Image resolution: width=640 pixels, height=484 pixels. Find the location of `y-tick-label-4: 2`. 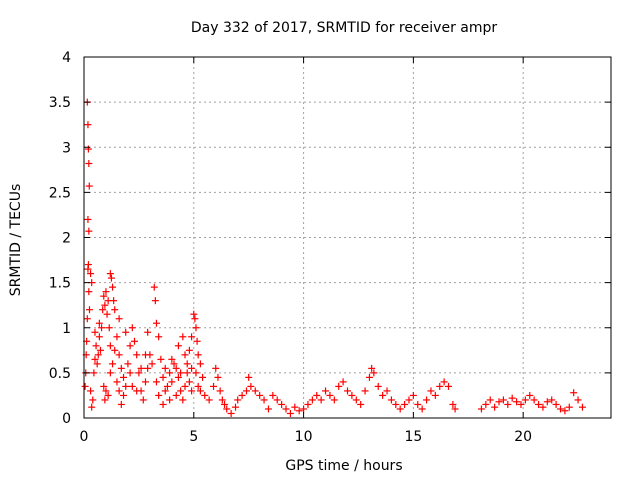

y-tick-label-4: 2 is located at coordinates (66, 239).